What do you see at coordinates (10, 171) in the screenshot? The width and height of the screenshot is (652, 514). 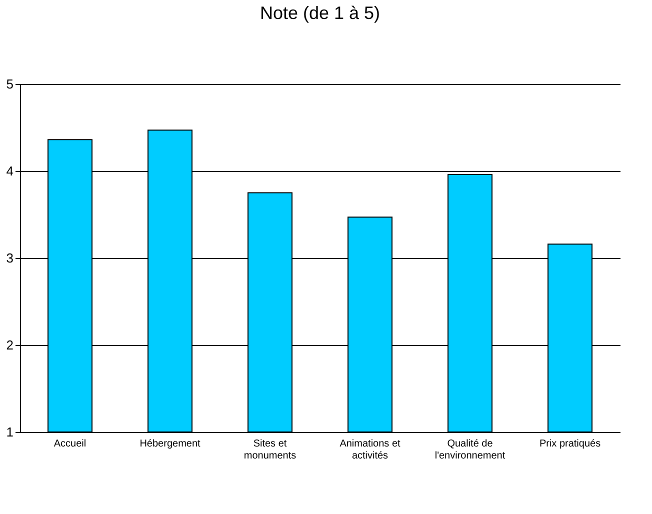 I see `y-tick-label: 4` at bounding box center [10, 171].